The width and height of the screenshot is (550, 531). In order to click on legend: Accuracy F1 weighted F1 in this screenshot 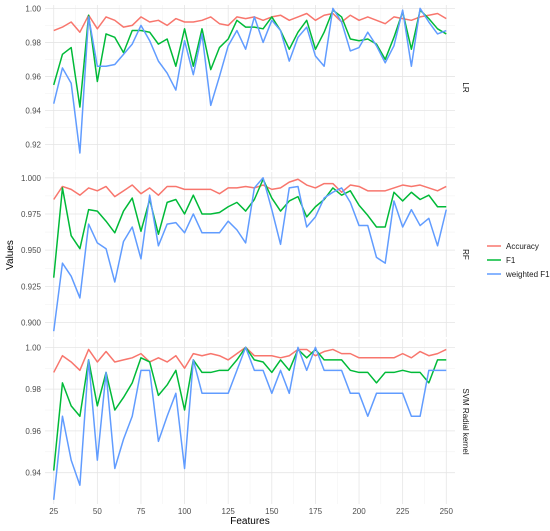, I will do `click(518, 260)`.